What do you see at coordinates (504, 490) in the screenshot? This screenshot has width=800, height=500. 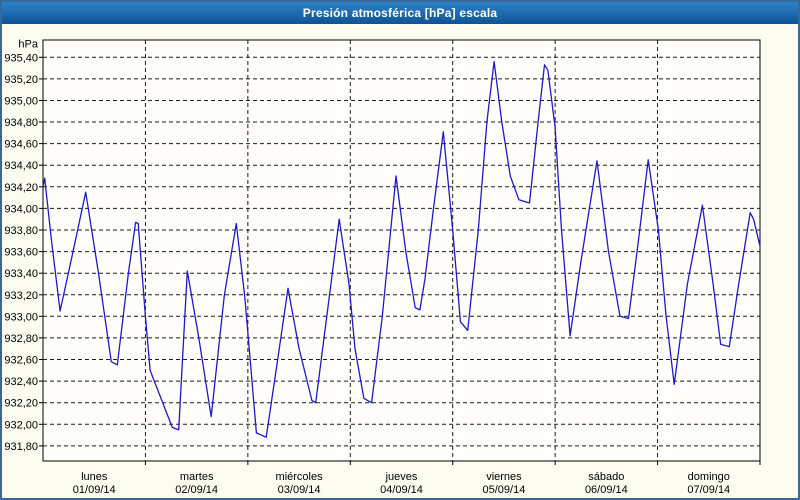 I see `x-date-label: 05/09/14` at bounding box center [504, 490].